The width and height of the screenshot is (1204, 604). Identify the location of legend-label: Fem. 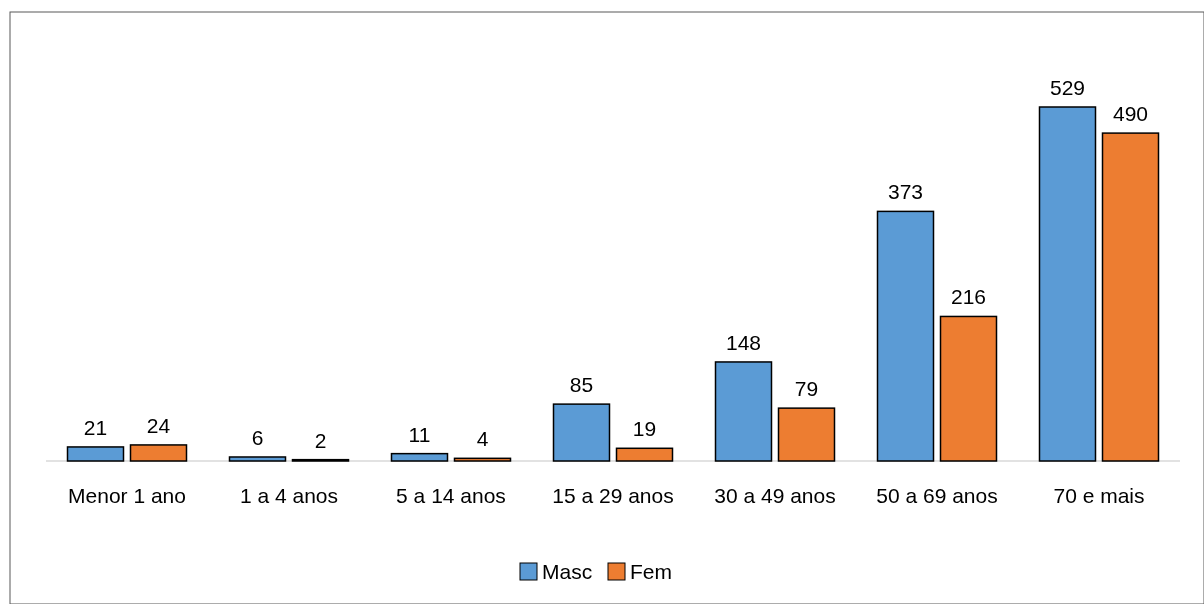
(651, 571).